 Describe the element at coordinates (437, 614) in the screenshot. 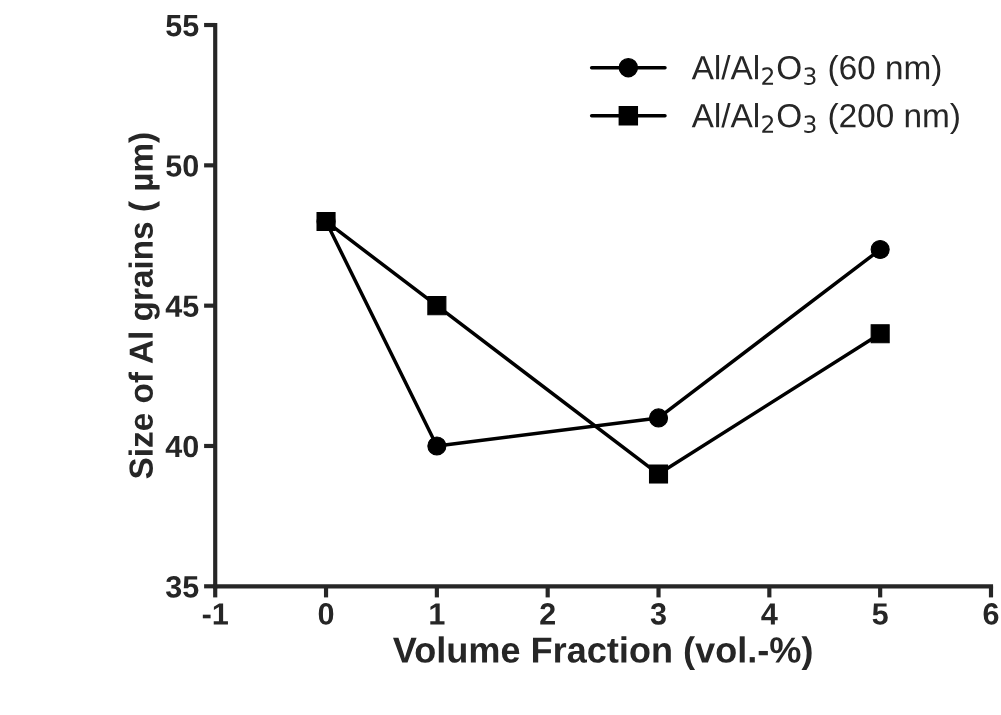

I see `x-tick-label: 1` at that location.